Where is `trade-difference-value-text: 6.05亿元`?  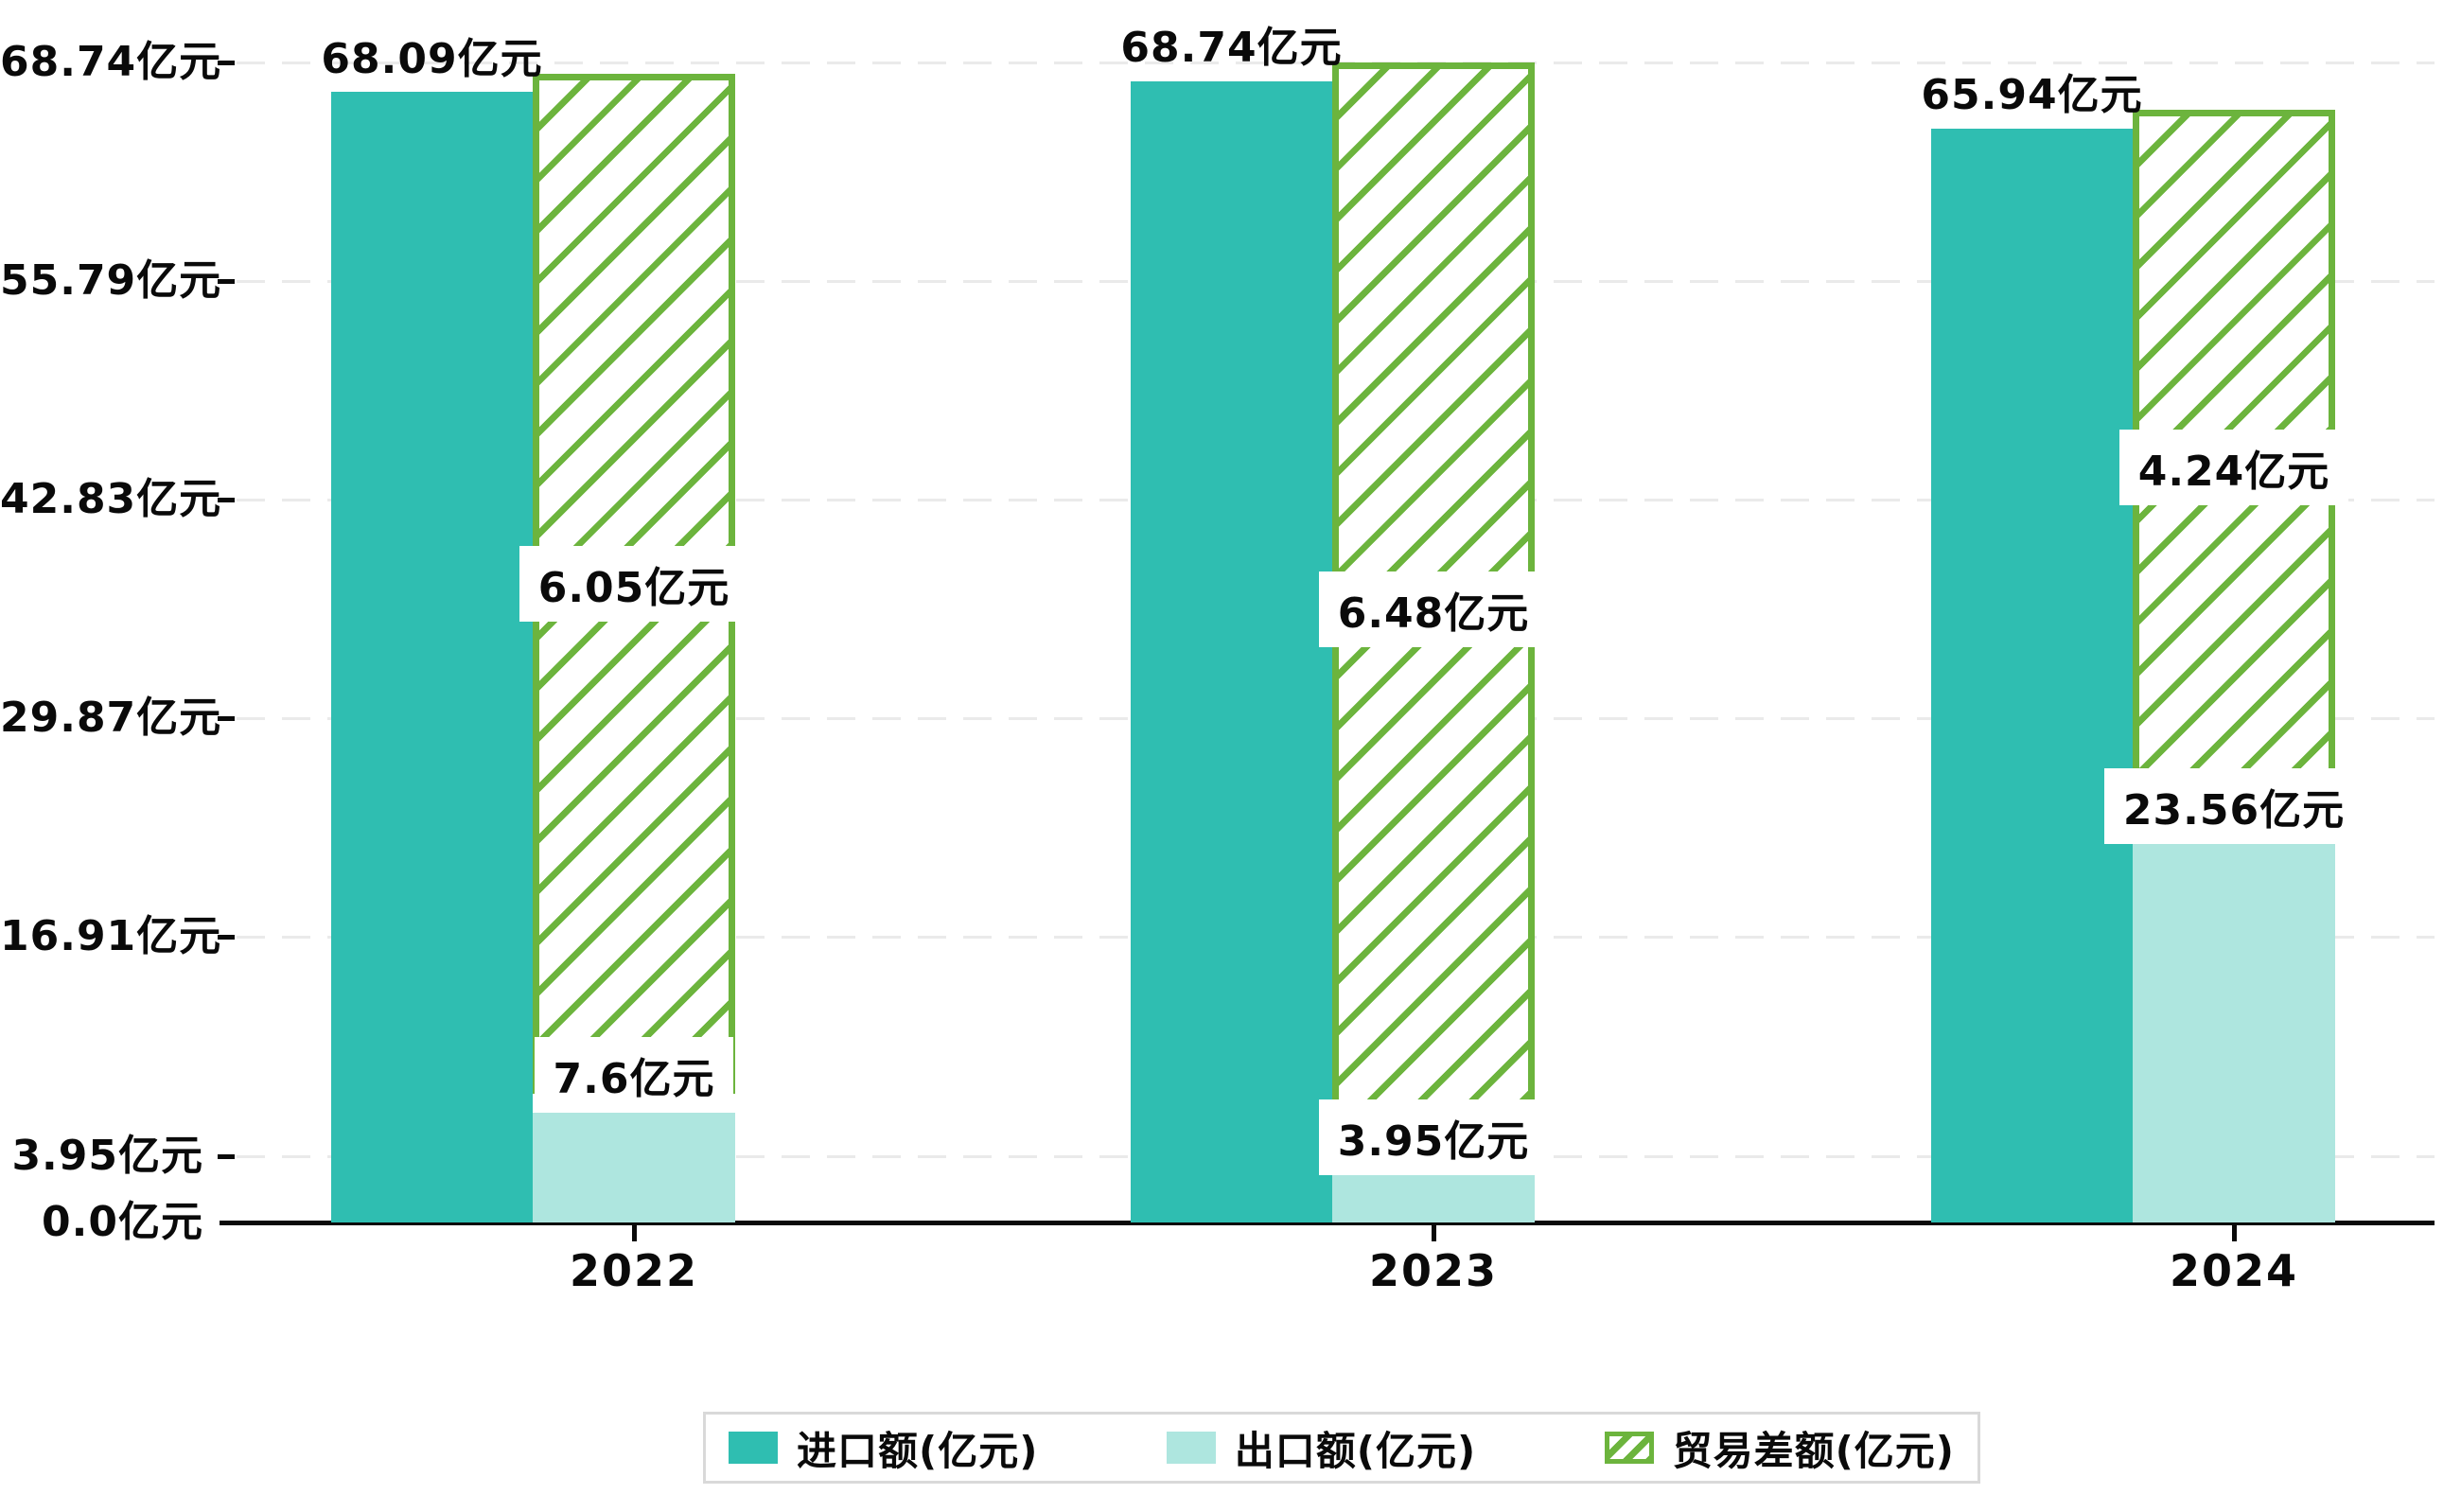
trade-difference-value-text: 6.05亿元 is located at coordinates (634, 584).